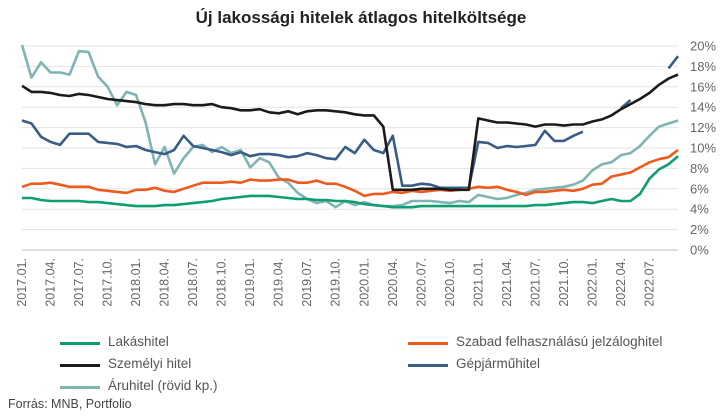 The width and height of the screenshot is (722, 417). Describe the element at coordinates (703, 107) in the screenshot. I see `y-tick-label: 14%` at that location.